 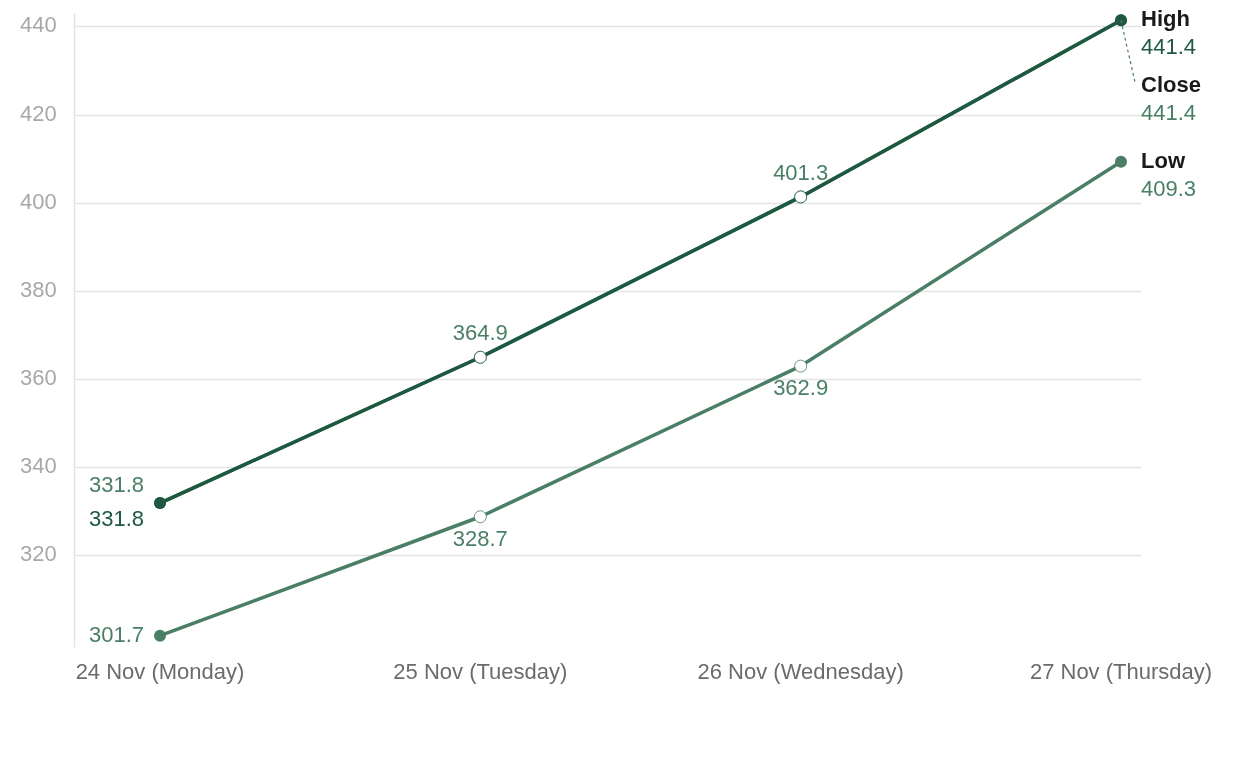 What do you see at coordinates (38, 554) in the screenshot?
I see `y-tick-label: 320` at bounding box center [38, 554].